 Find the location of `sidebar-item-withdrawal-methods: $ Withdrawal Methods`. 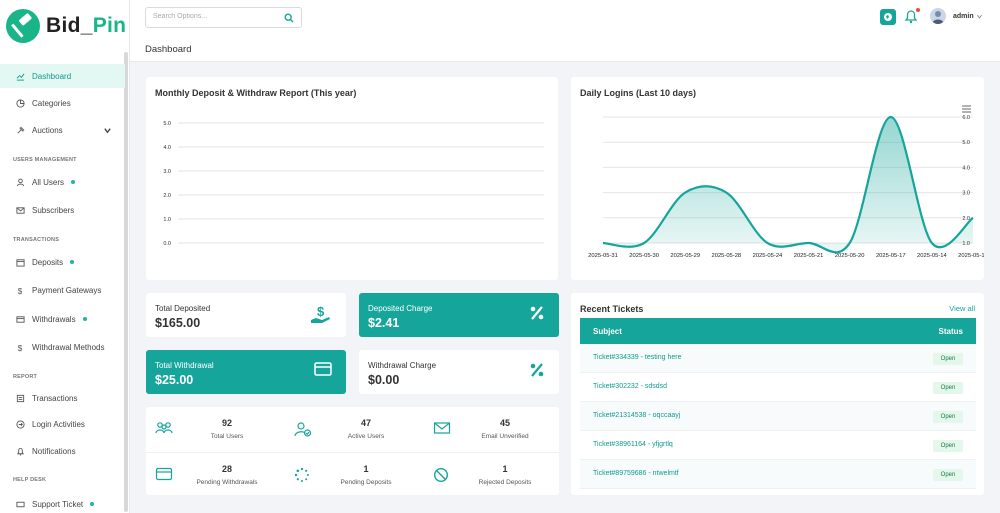

sidebar-item-withdrawal-methods: $ Withdrawal Methods is located at coordinates (62, 347).